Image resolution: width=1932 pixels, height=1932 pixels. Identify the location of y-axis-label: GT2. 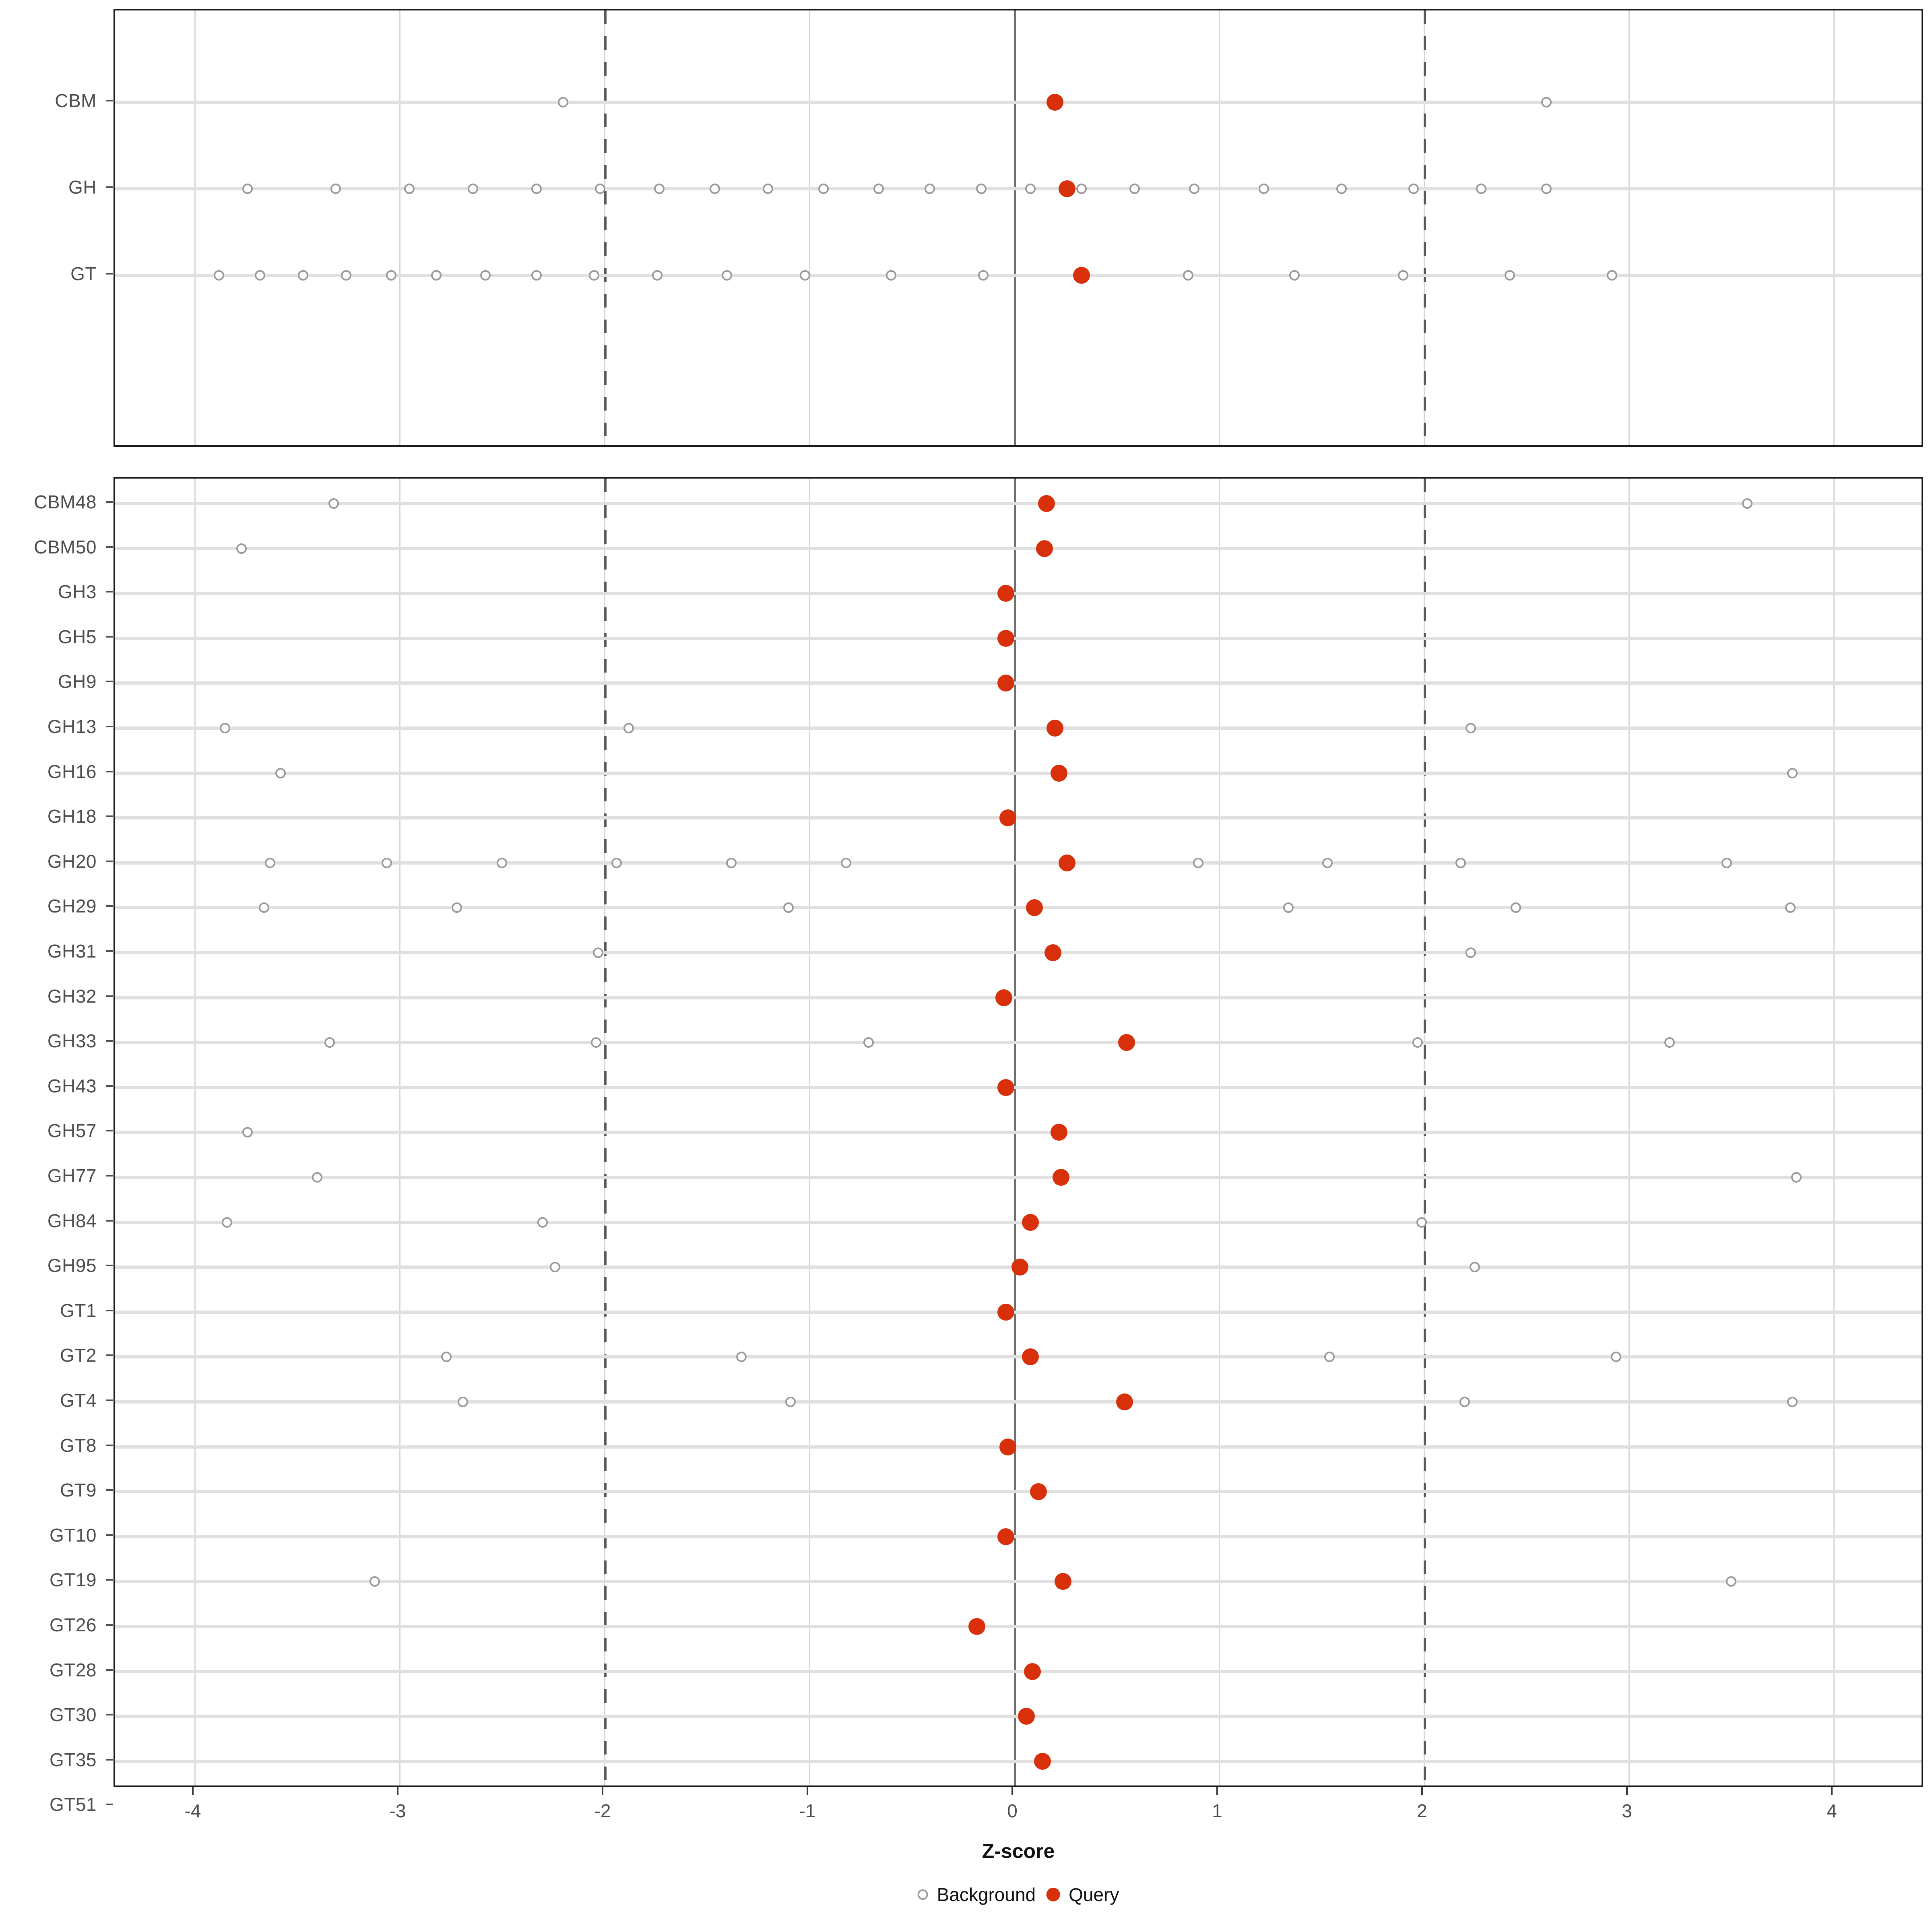
(78, 1355).